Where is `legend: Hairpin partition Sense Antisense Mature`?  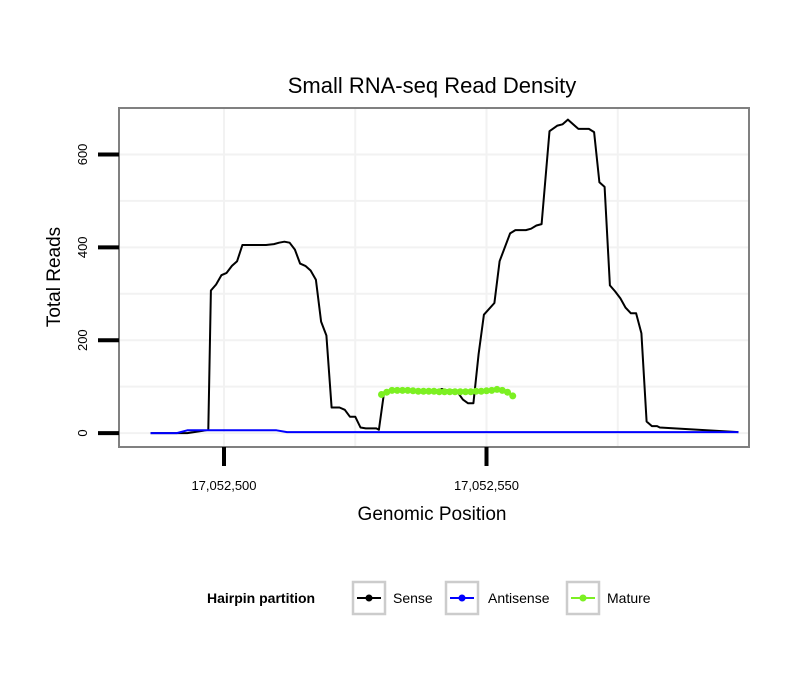 legend: Hairpin partition Sense Antisense Mature is located at coordinates (429, 598).